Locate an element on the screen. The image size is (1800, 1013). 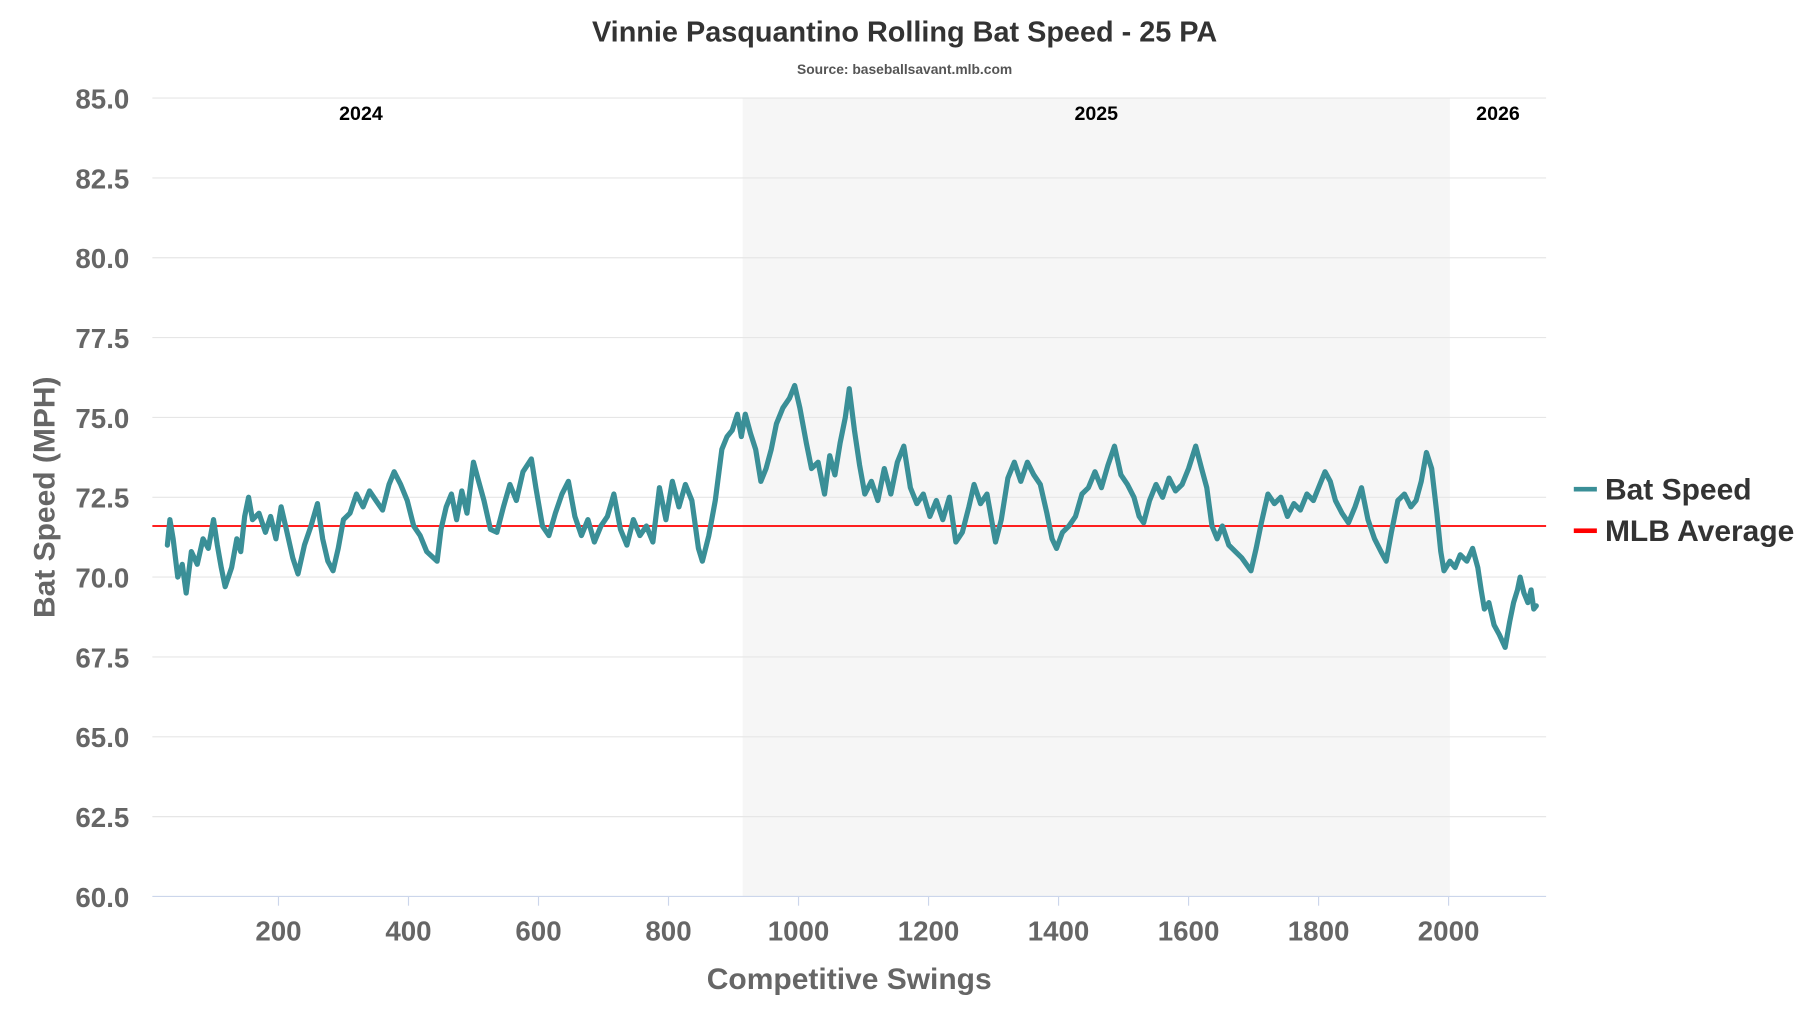
y-tick-label: 62.5 is located at coordinates (102, 817).